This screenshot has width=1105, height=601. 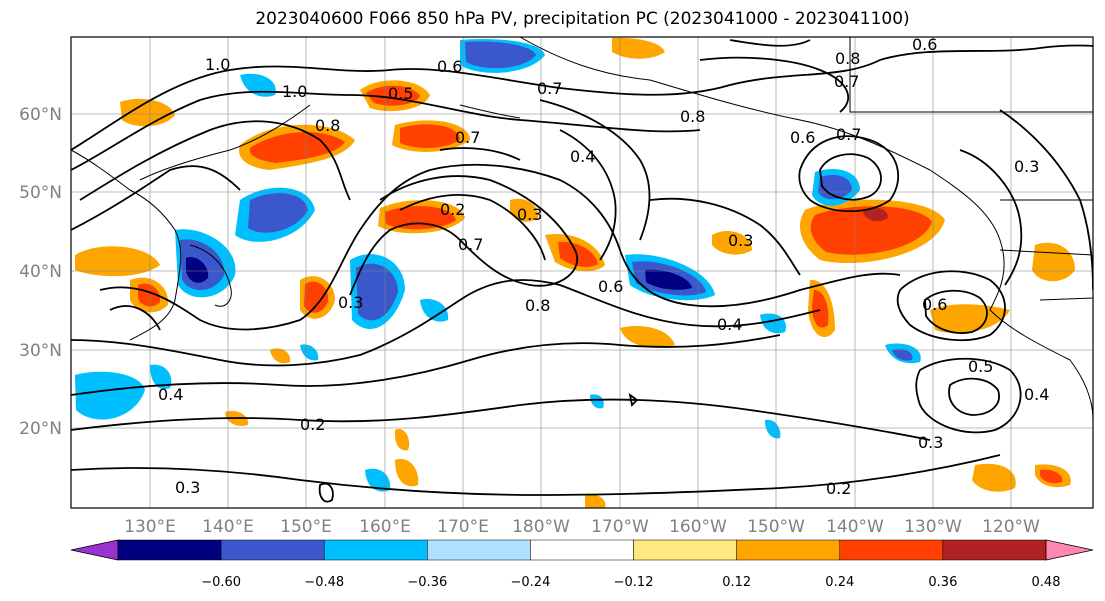 What do you see at coordinates (855, 527) in the screenshot?
I see `lon-tick: 140°W` at bounding box center [855, 527].